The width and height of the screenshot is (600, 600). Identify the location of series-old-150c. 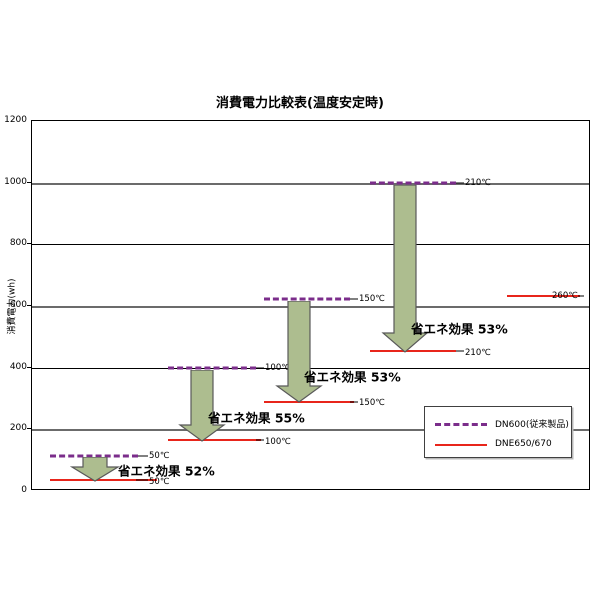
(307, 299).